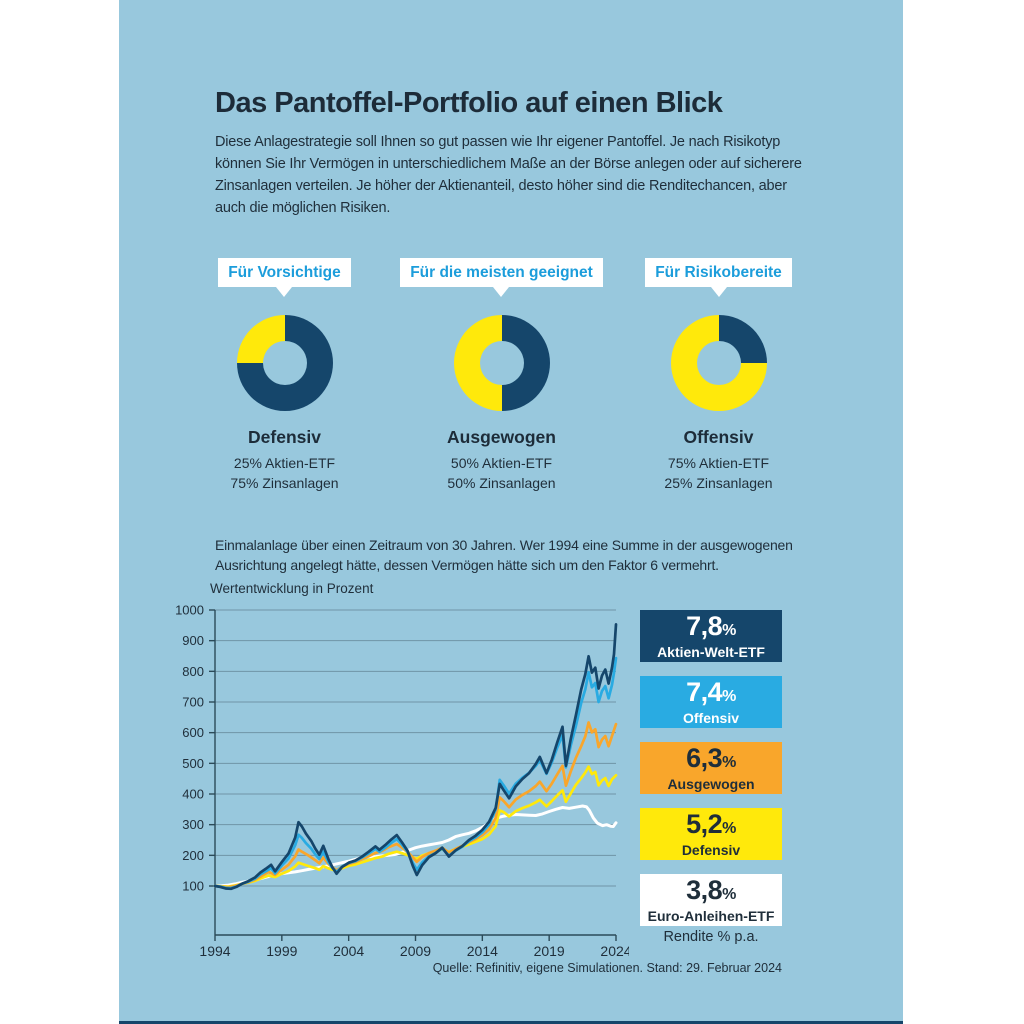 The height and width of the screenshot is (1024, 1024). Describe the element at coordinates (214, 951) in the screenshot. I see `x-axis-label: 1994` at that location.